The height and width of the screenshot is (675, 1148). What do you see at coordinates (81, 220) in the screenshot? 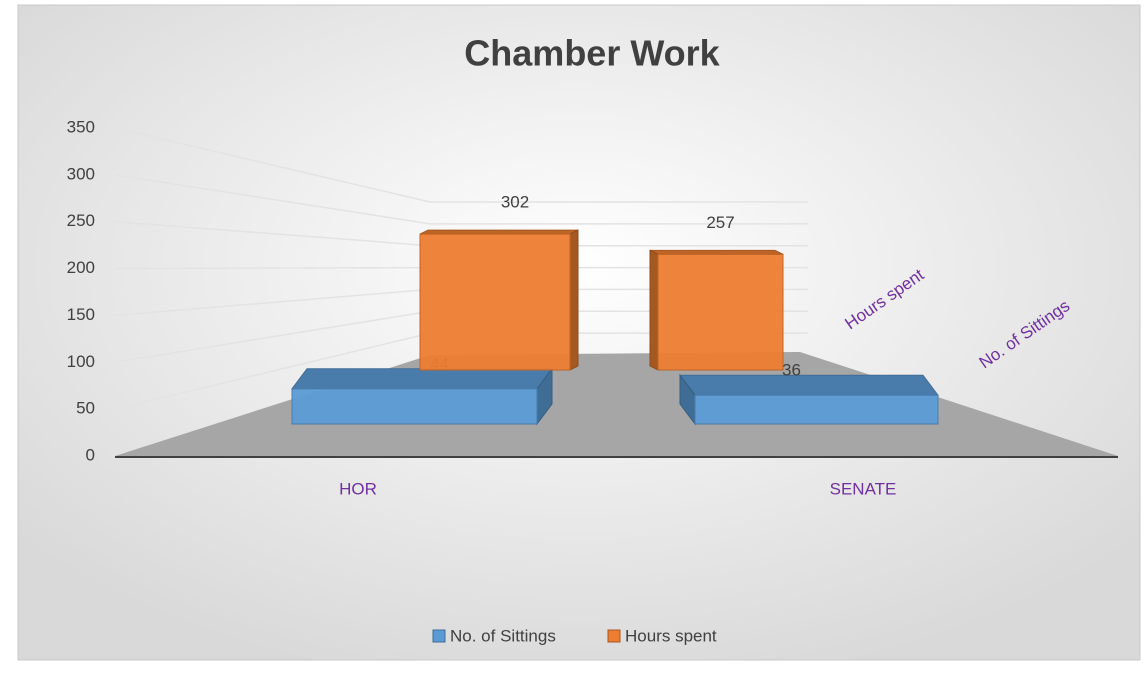
I see `y-tick-label: 250` at bounding box center [81, 220].